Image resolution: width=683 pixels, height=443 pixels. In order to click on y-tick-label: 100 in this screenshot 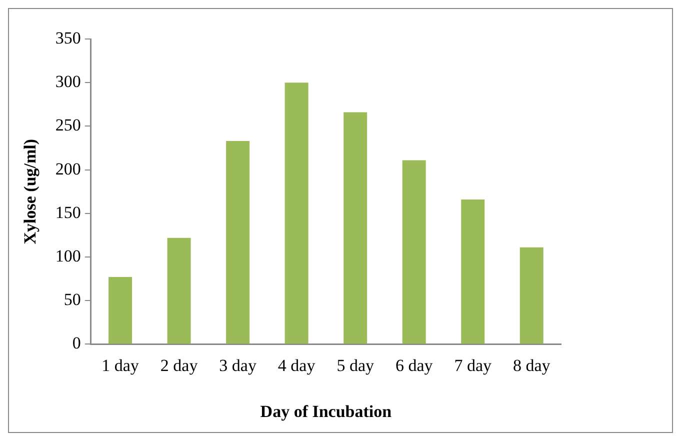, I will do `click(68, 256)`.